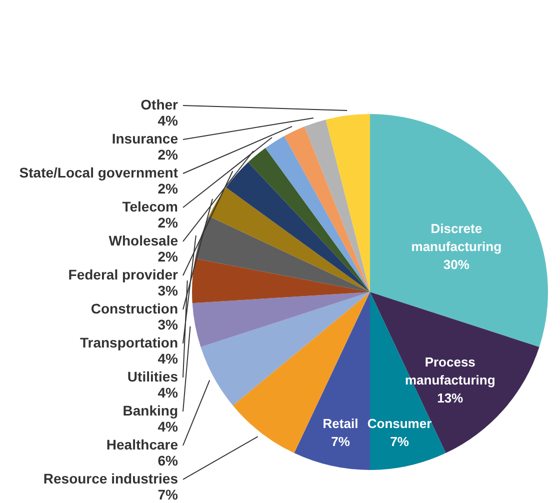 The width and height of the screenshot is (560, 503). Describe the element at coordinates (110, 478) in the screenshot. I see `slice-label: Resource industries` at that location.